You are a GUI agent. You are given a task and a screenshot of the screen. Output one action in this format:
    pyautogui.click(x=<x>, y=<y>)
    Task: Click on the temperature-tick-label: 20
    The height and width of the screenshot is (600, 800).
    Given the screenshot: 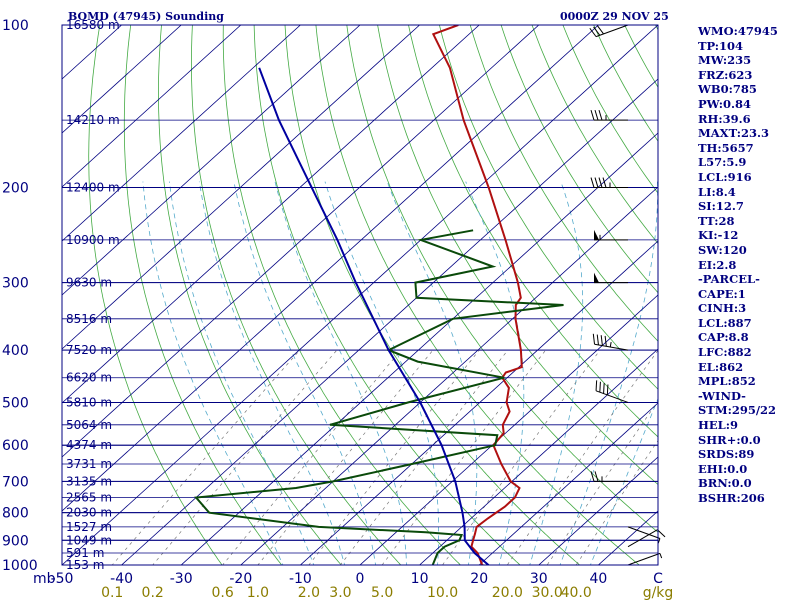 What is the action you would take?
    pyautogui.click(x=479, y=579)
    